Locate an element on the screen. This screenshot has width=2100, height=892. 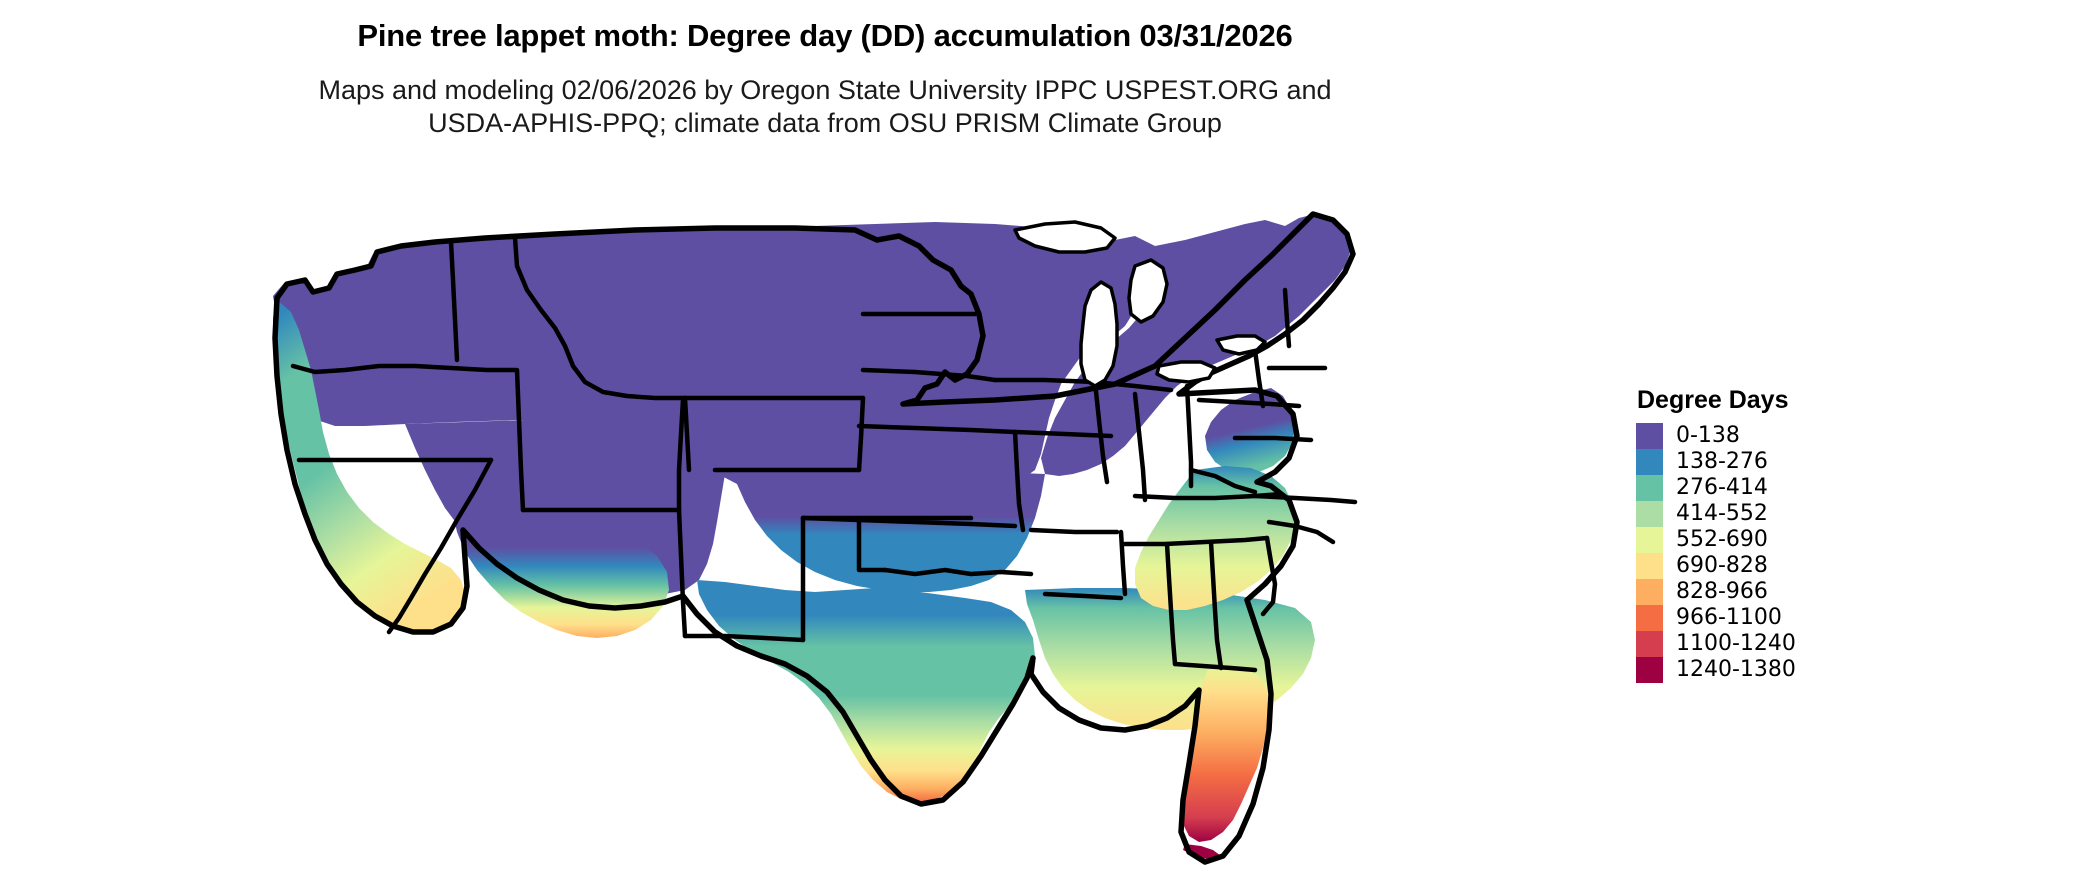
legend-row: 414-552 is located at coordinates (1716, 514).